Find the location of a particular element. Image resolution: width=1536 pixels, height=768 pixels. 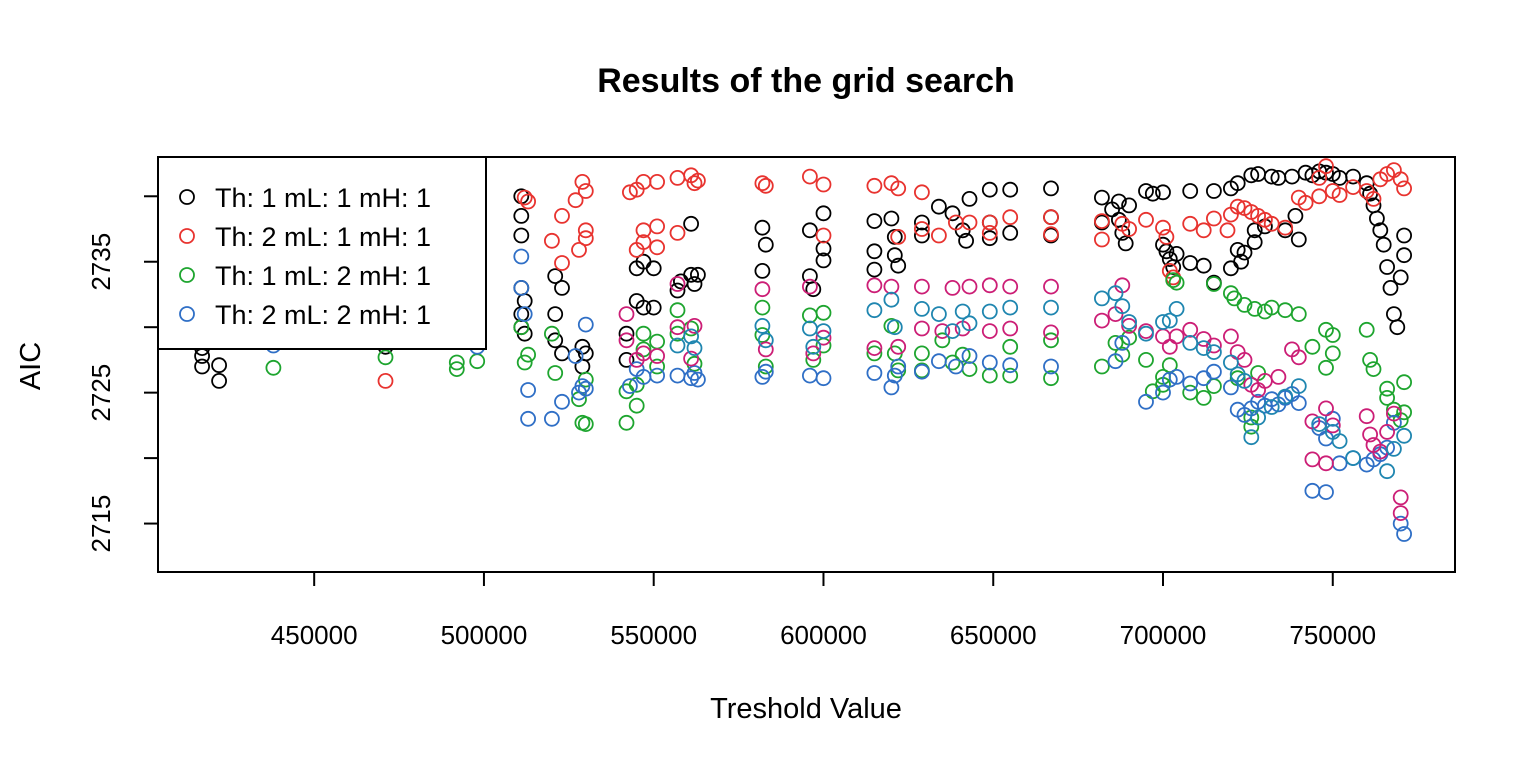

y-tick-label: 2735 is located at coordinates (101, 262).